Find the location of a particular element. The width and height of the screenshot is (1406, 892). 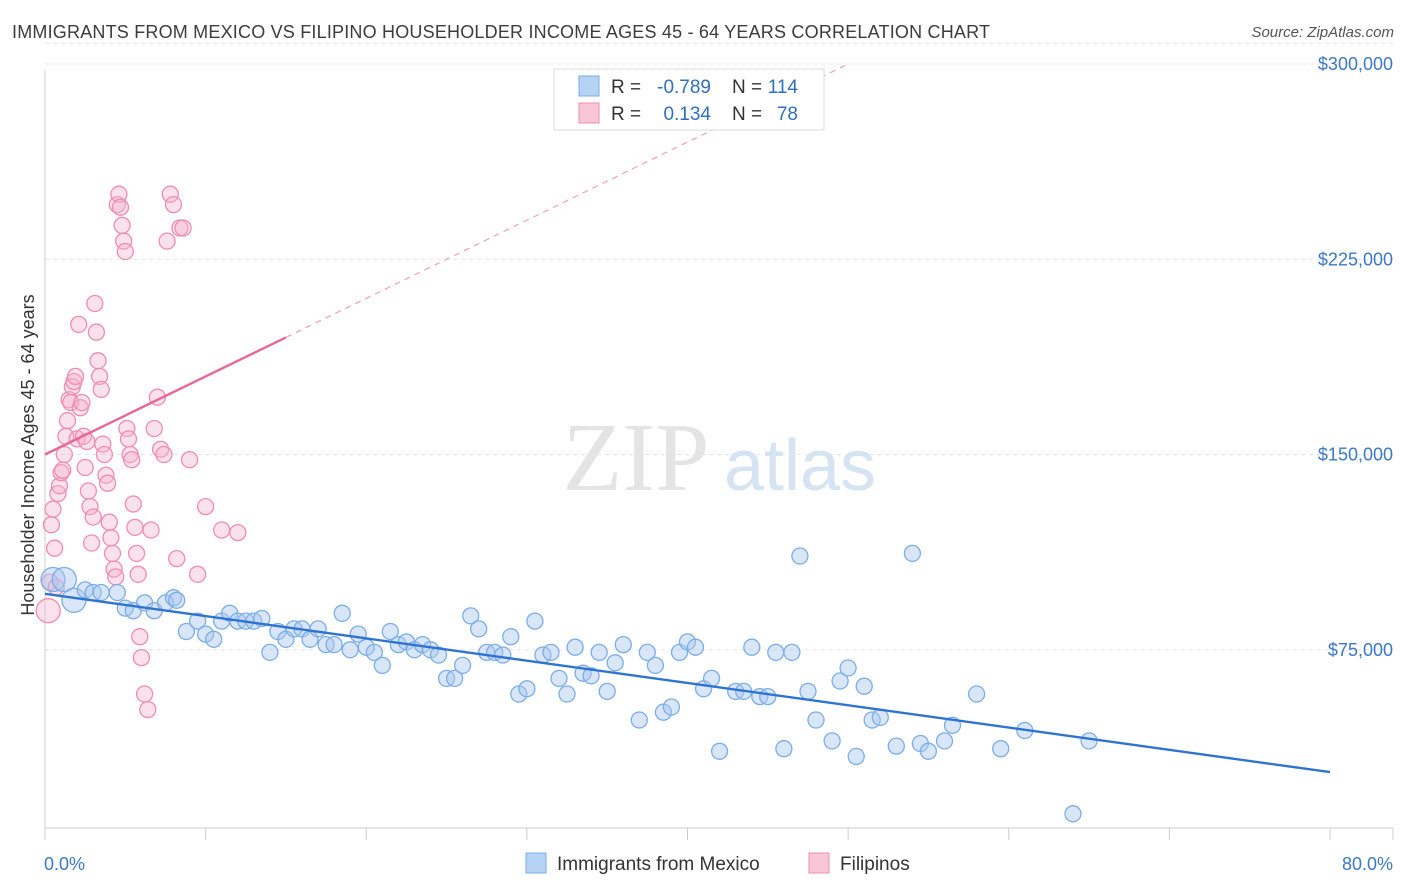

legend-swatch-mexico is located at coordinates (589, 86).